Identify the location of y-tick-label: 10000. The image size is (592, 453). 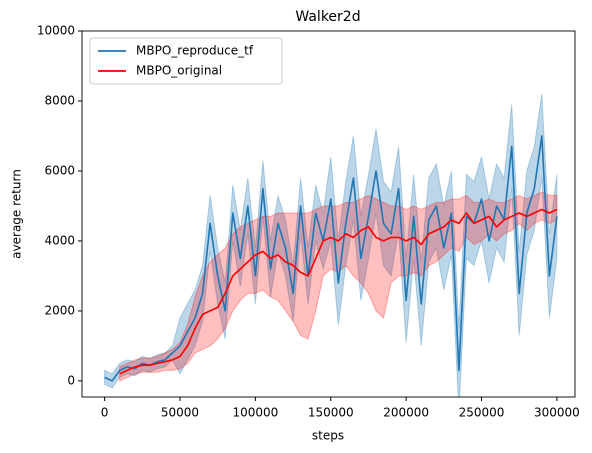
(56, 31).